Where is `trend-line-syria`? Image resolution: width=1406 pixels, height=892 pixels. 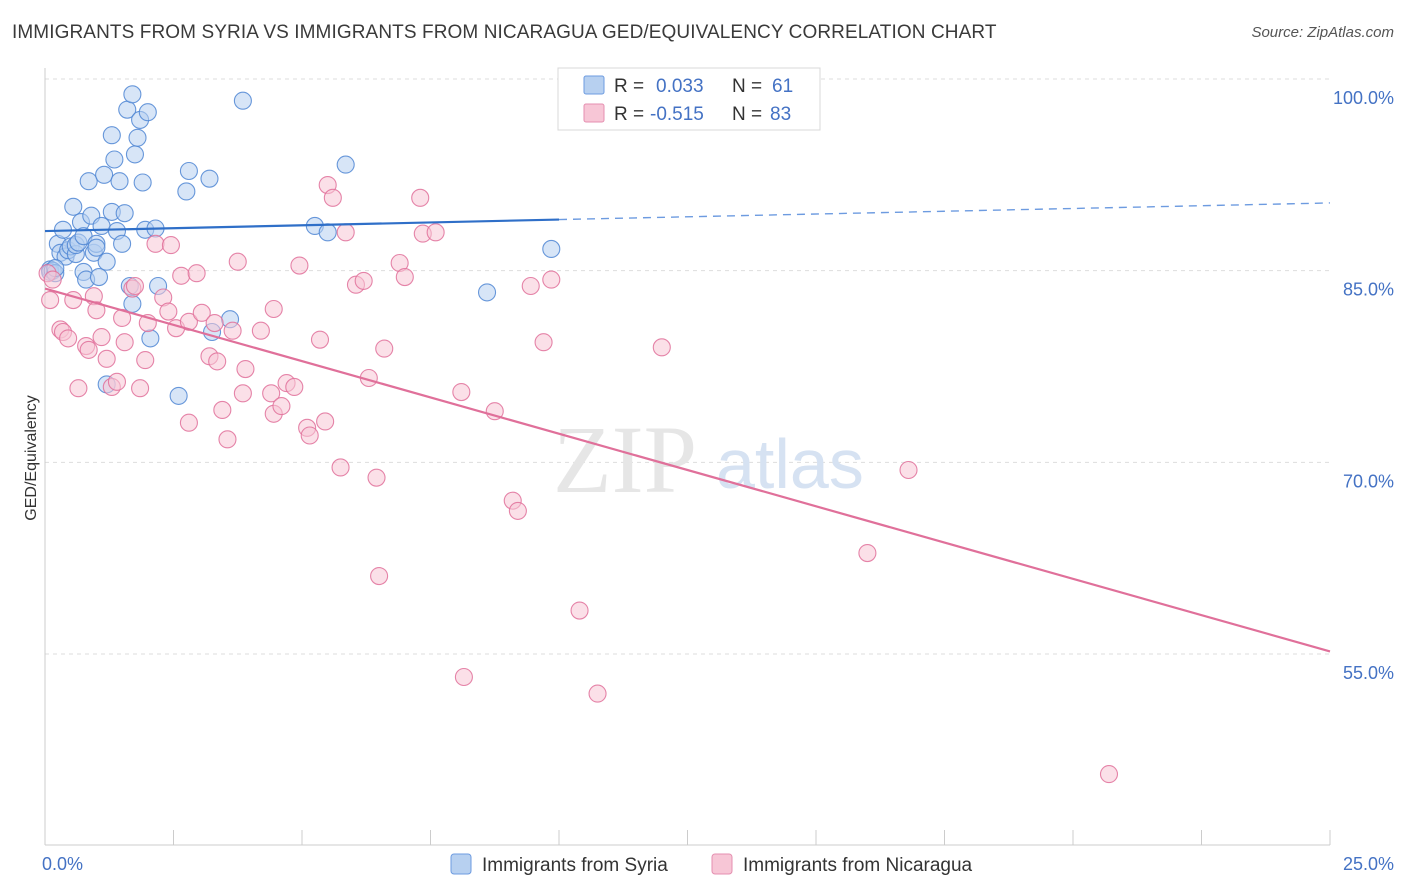
trend-line-syria is located at coordinates (302, 225).